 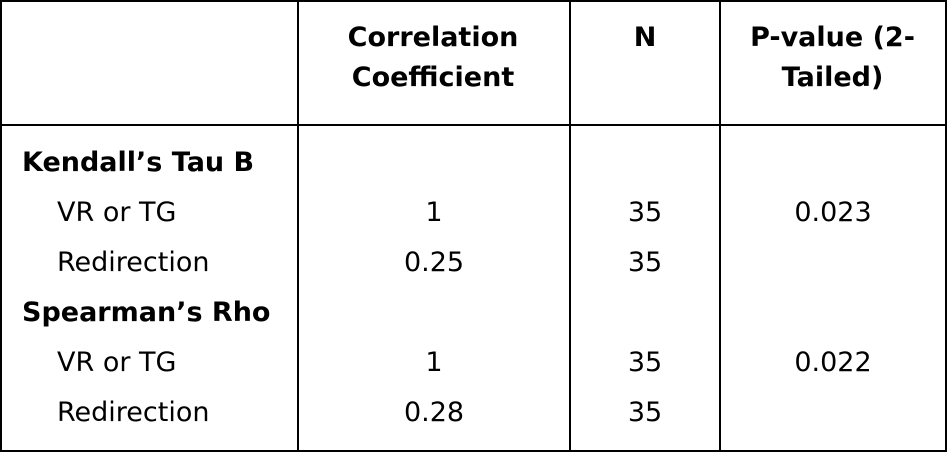 What do you see at coordinates (1, 226) in the screenshot?
I see `border-left` at bounding box center [1, 226].